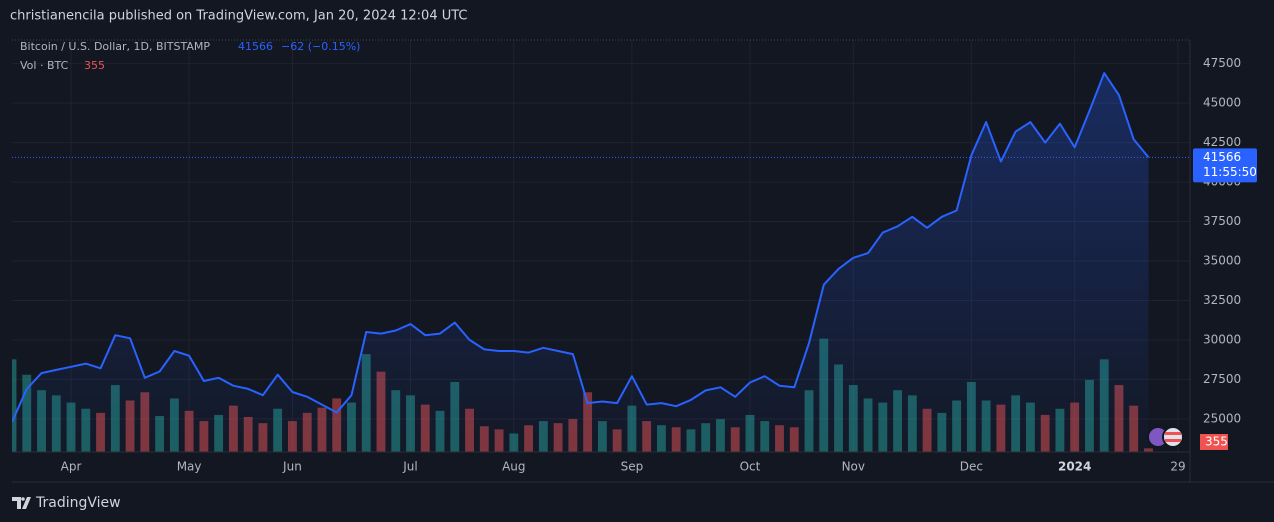 This screenshot has width=1274, height=522. I want to click on x-tick-label: Jul, so click(409, 467).